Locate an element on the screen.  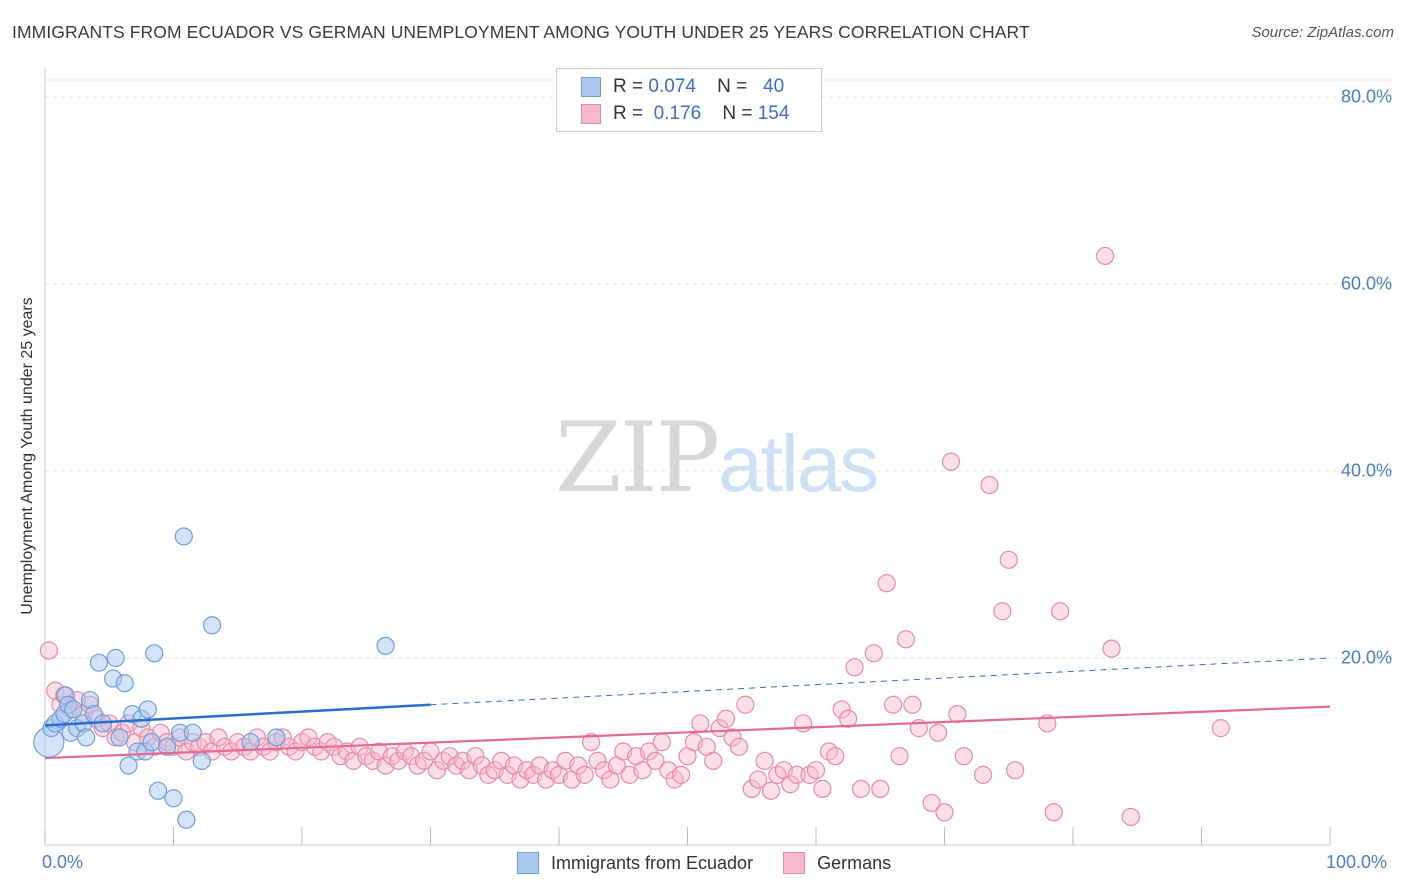
watermark-atlas: atlas is located at coordinates (798, 463).